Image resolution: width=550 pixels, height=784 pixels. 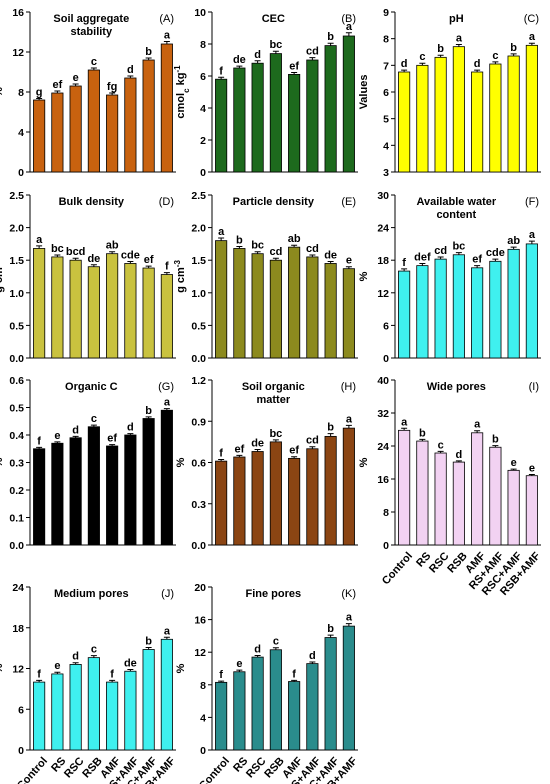 I want to click on y-tick-label: 0.0, so click(x=16, y=359).